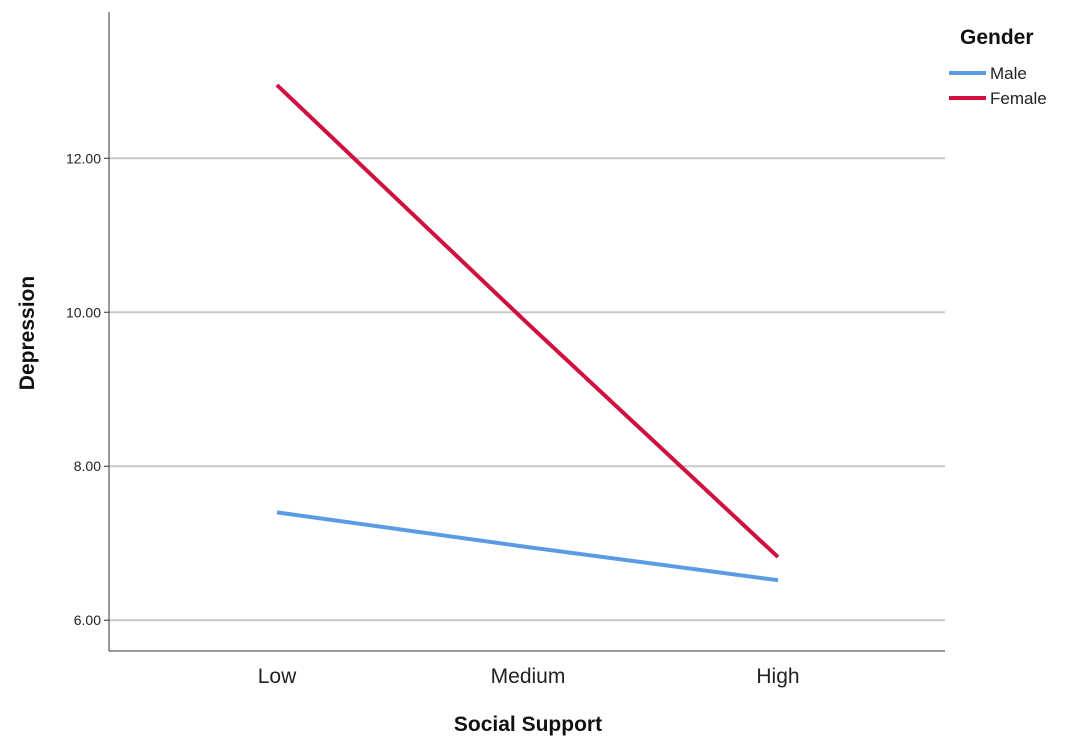 The width and height of the screenshot is (1069, 756). What do you see at coordinates (527, 546) in the screenshot?
I see `series-line-male` at bounding box center [527, 546].